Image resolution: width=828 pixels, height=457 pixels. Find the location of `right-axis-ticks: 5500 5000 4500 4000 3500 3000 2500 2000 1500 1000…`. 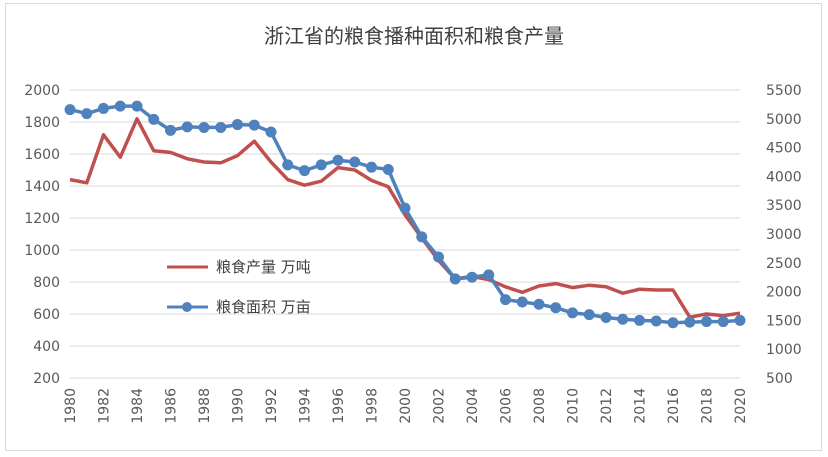

right-axis-ticks: 5500 5000 4500 4000 3500 3000 2500 2000 1500 1000… is located at coordinates (784, 235).